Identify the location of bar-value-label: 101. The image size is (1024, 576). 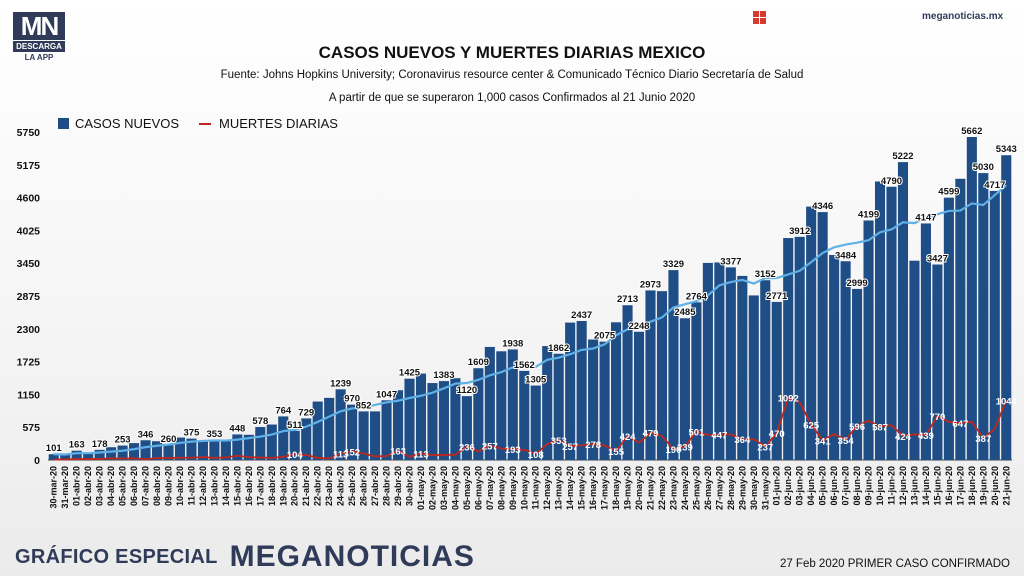
(54, 448).